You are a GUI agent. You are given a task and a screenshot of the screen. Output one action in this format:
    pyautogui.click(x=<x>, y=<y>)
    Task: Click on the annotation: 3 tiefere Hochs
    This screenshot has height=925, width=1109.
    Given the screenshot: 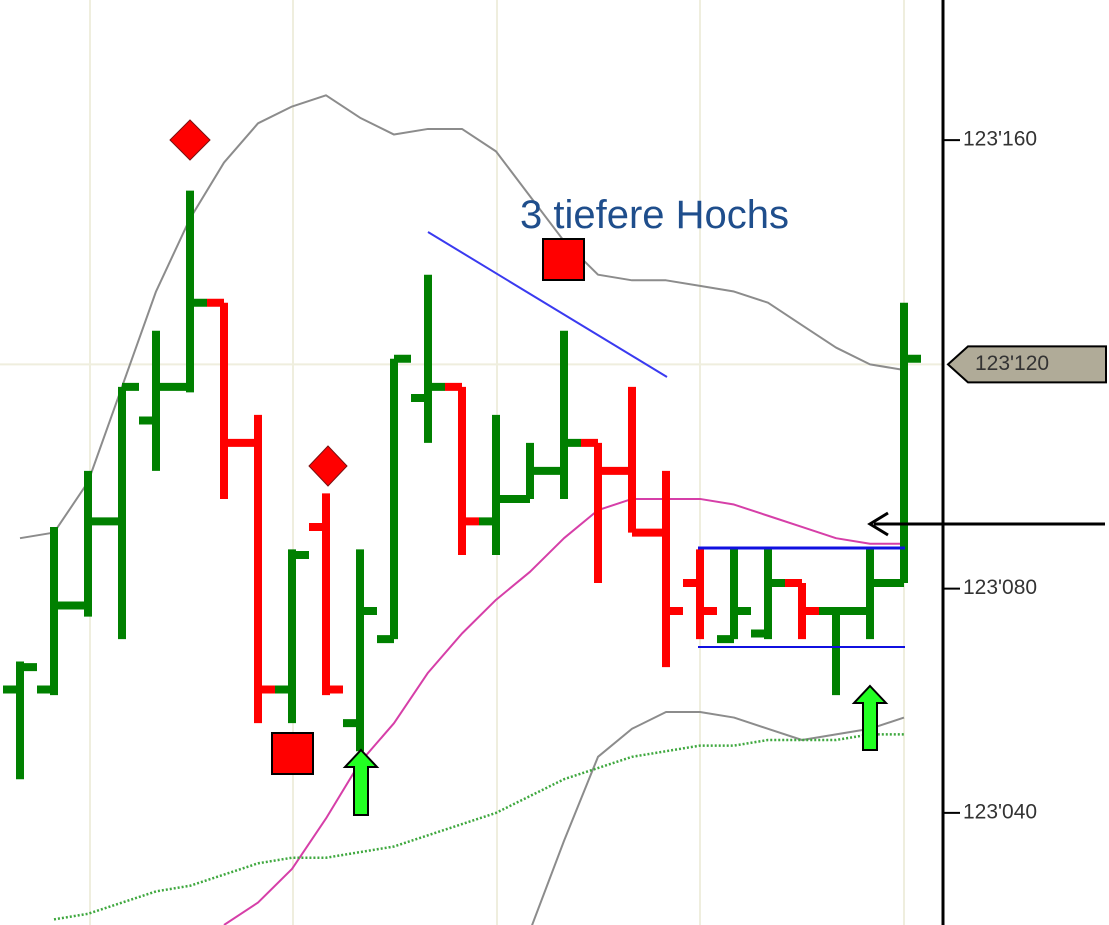 What is the action you would take?
    pyautogui.click(x=654, y=215)
    